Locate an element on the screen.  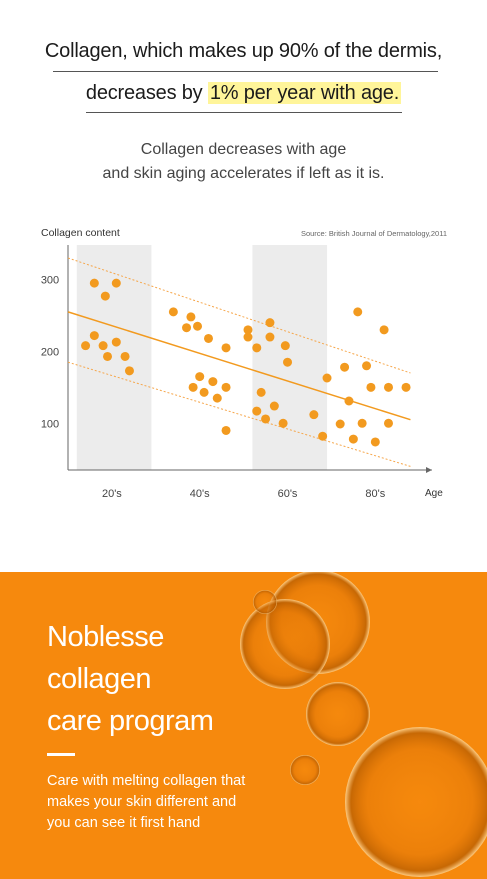
promo-divider is located at coordinates (61, 754).